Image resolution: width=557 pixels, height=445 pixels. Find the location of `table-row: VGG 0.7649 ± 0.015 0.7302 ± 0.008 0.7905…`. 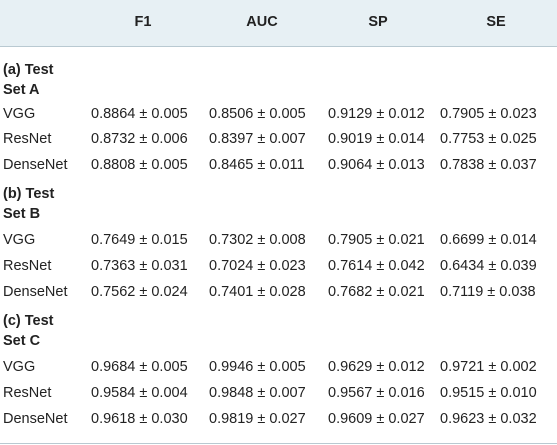

table-row: VGG 0.7649 ± 0.015 0.7302 ± 0.008 0.7905… is located at coordinates (278, 241).